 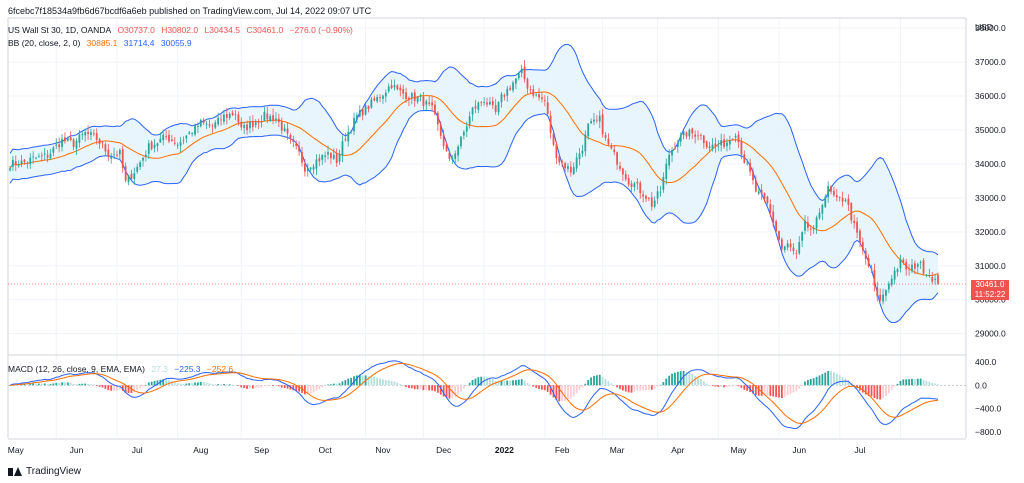 What do you see at coordinates (54, 471) in the screenshot?
I see `tradingview-brand: TradingView` at bounding box center [54, 471].